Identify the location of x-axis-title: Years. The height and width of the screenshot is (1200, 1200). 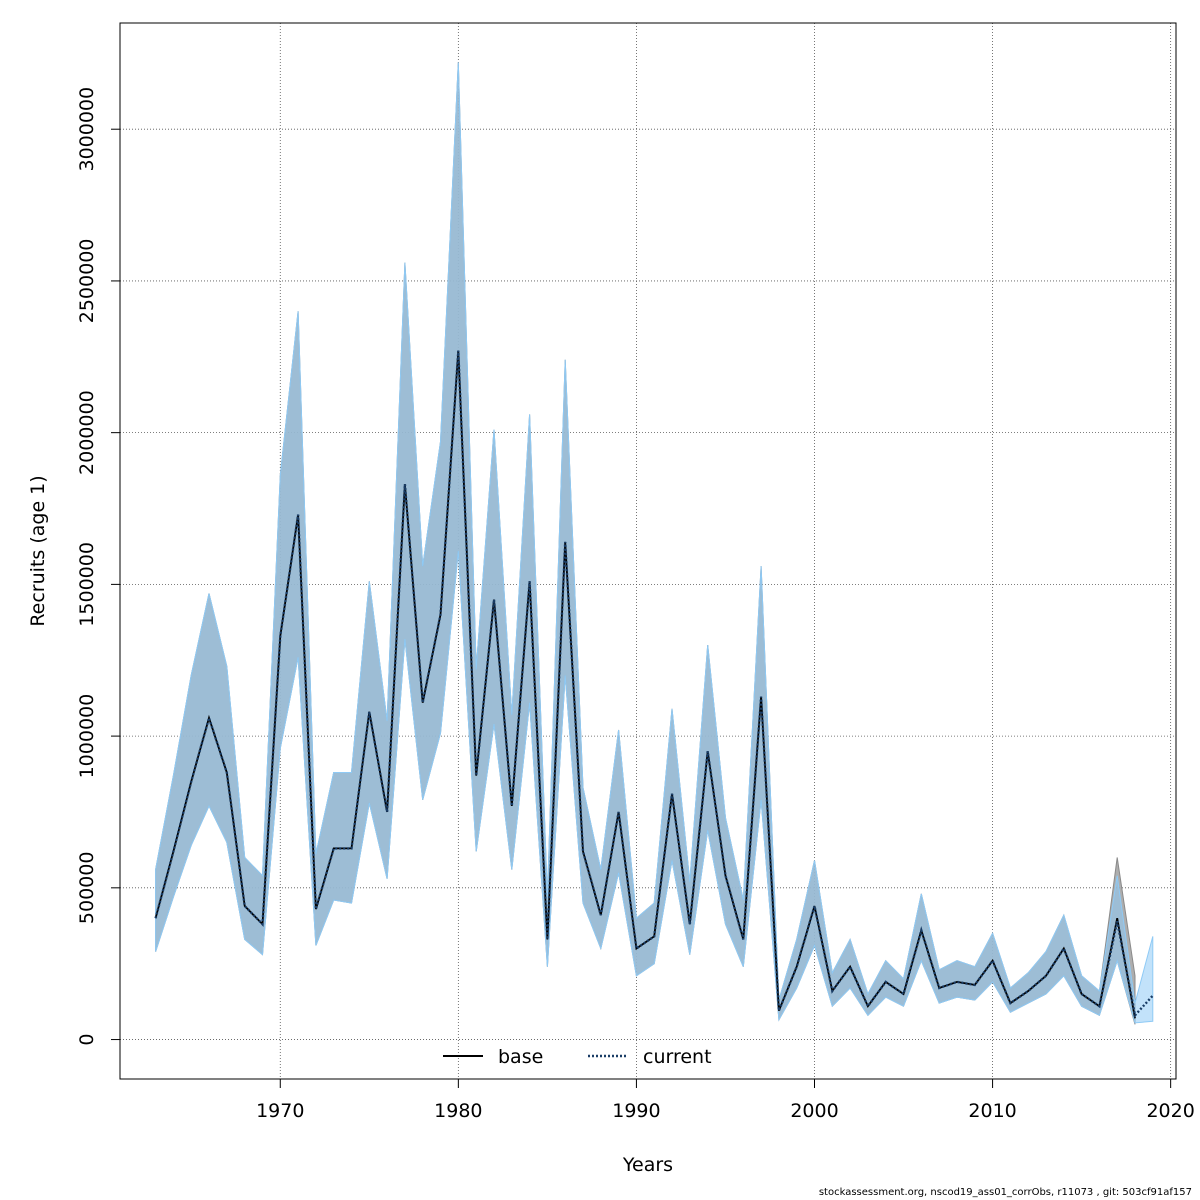
(647, 1165).